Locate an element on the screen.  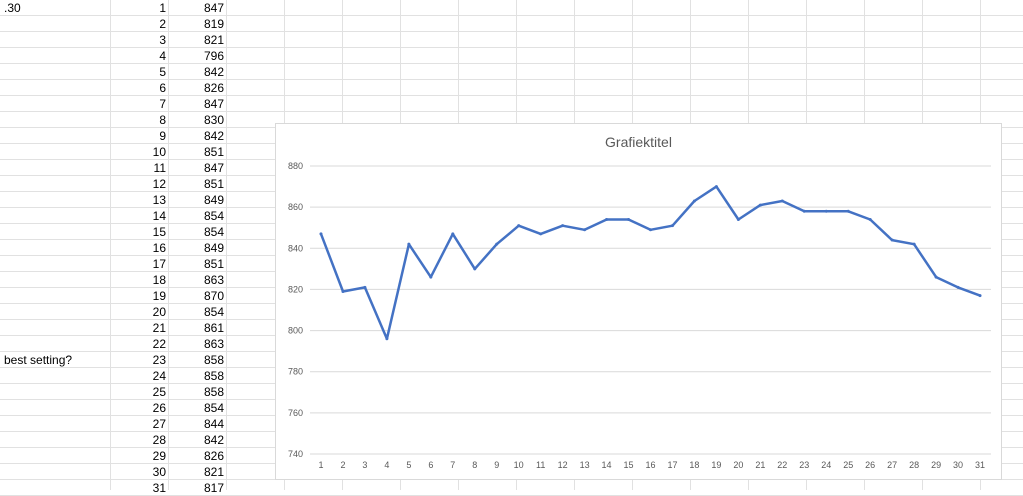
cell-index: 11 is located at coordinates (159, 168).